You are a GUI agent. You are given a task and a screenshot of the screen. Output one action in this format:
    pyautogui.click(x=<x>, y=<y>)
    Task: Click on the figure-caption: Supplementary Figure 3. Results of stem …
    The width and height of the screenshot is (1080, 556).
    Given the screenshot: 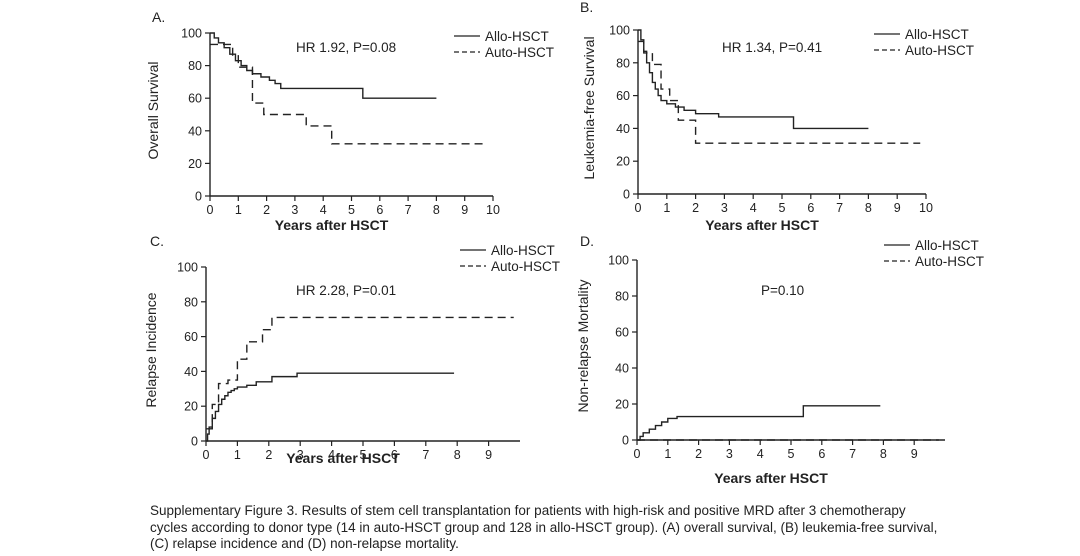 What is the action you would take?
    pyautogui.click(x=610, y=528)
    